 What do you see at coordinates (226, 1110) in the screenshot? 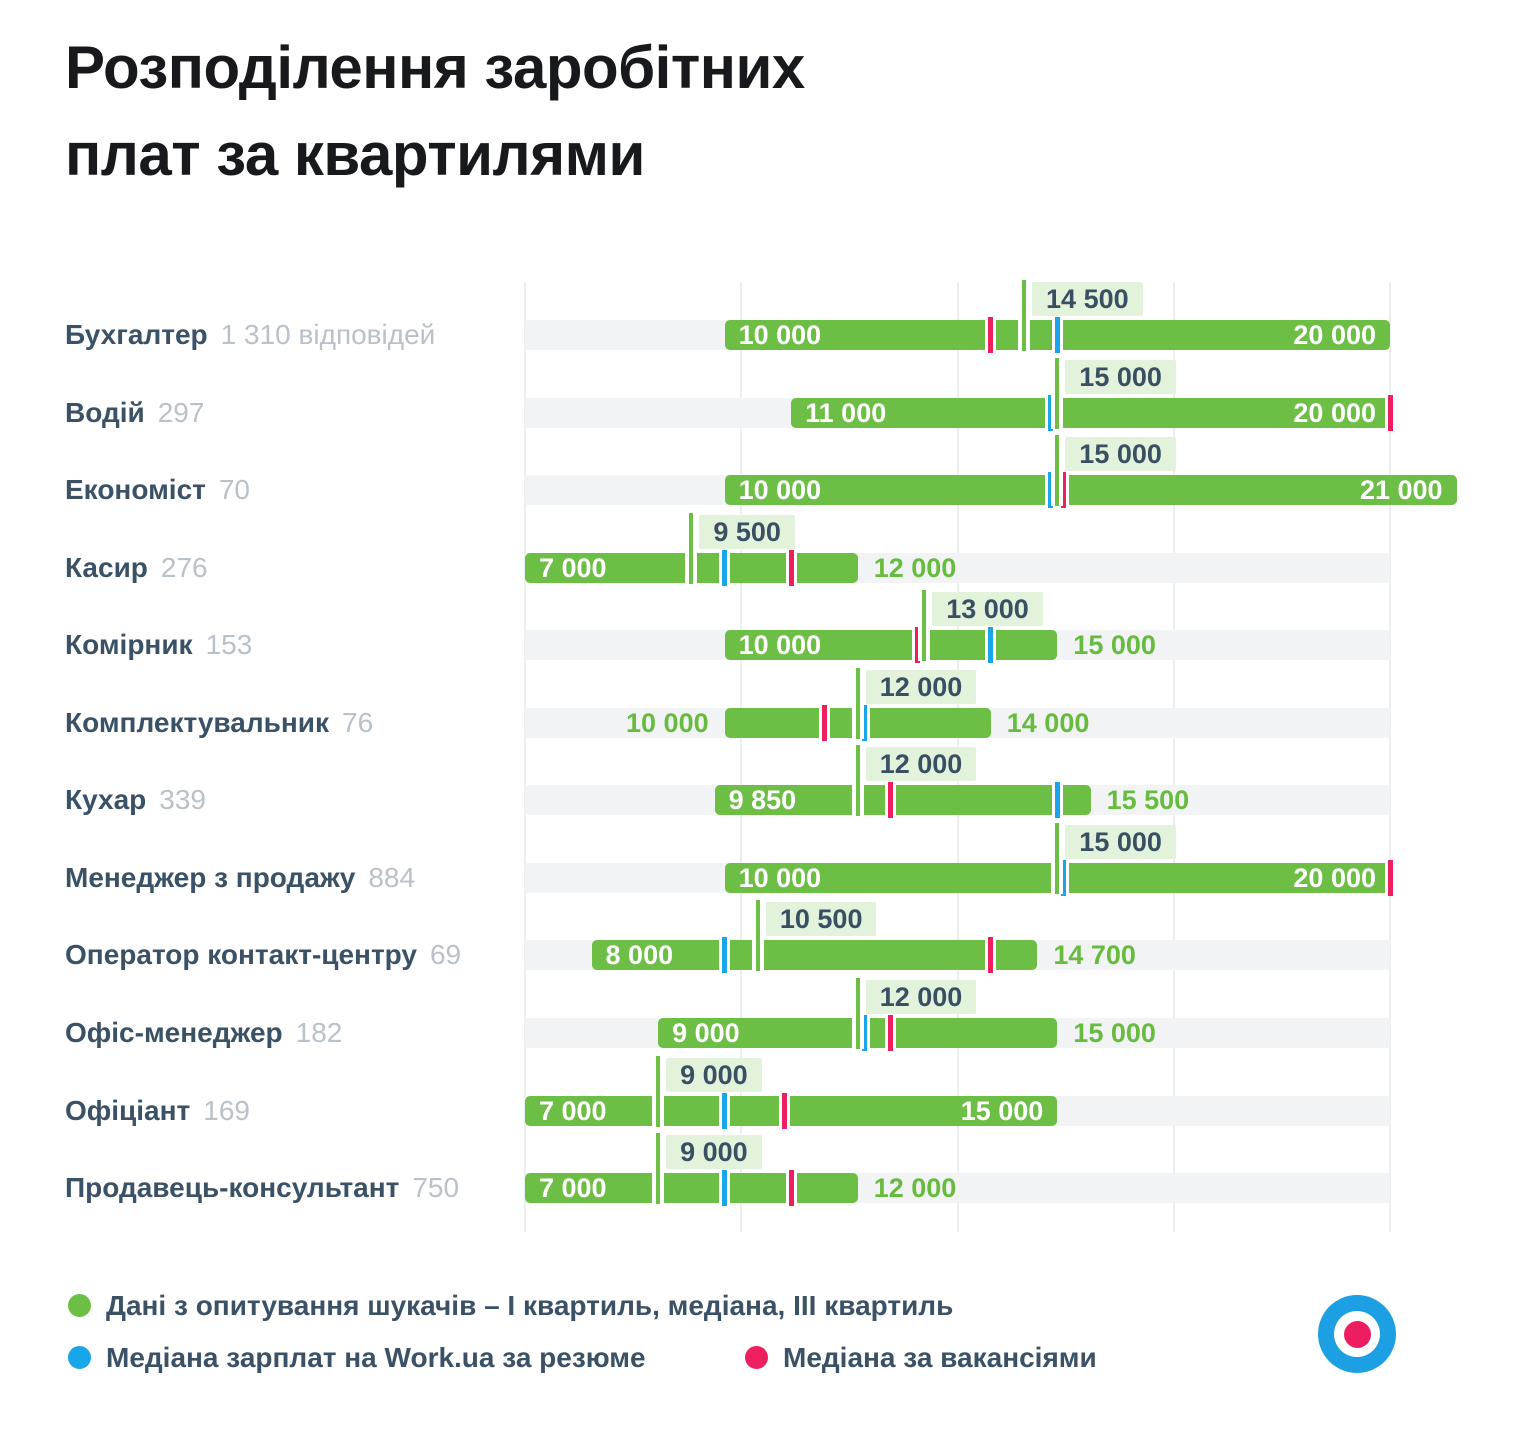
I see `response-count: 169` at bounding box center [226, 1110].